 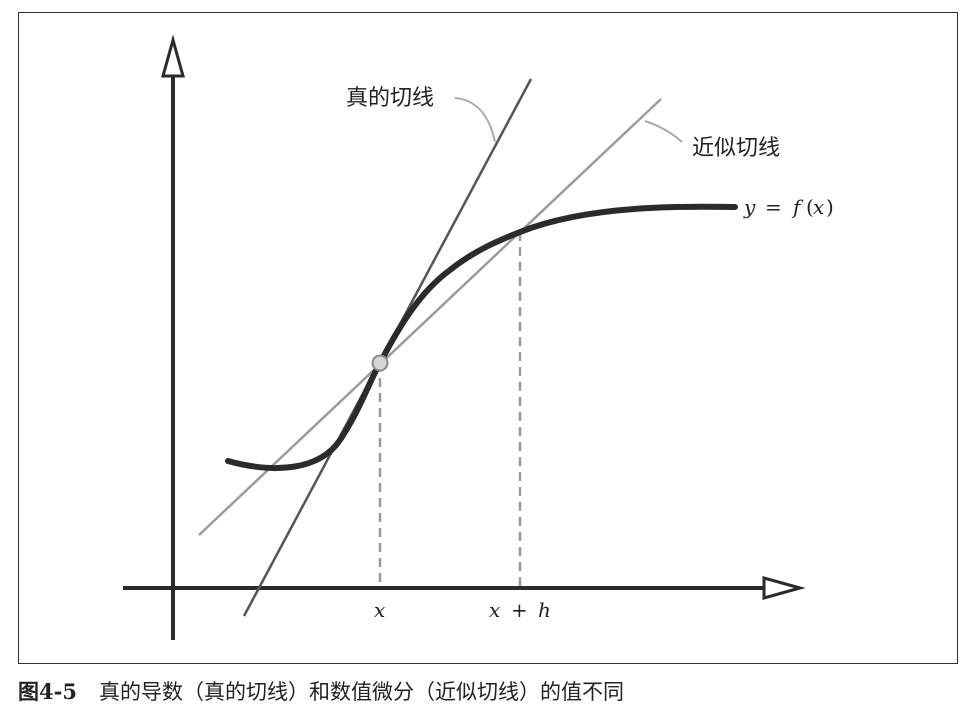 What do you see at coordinates (663, 131) in the screenshot?
I see `approx-tangent-leader` at bounding box center [663, 131].